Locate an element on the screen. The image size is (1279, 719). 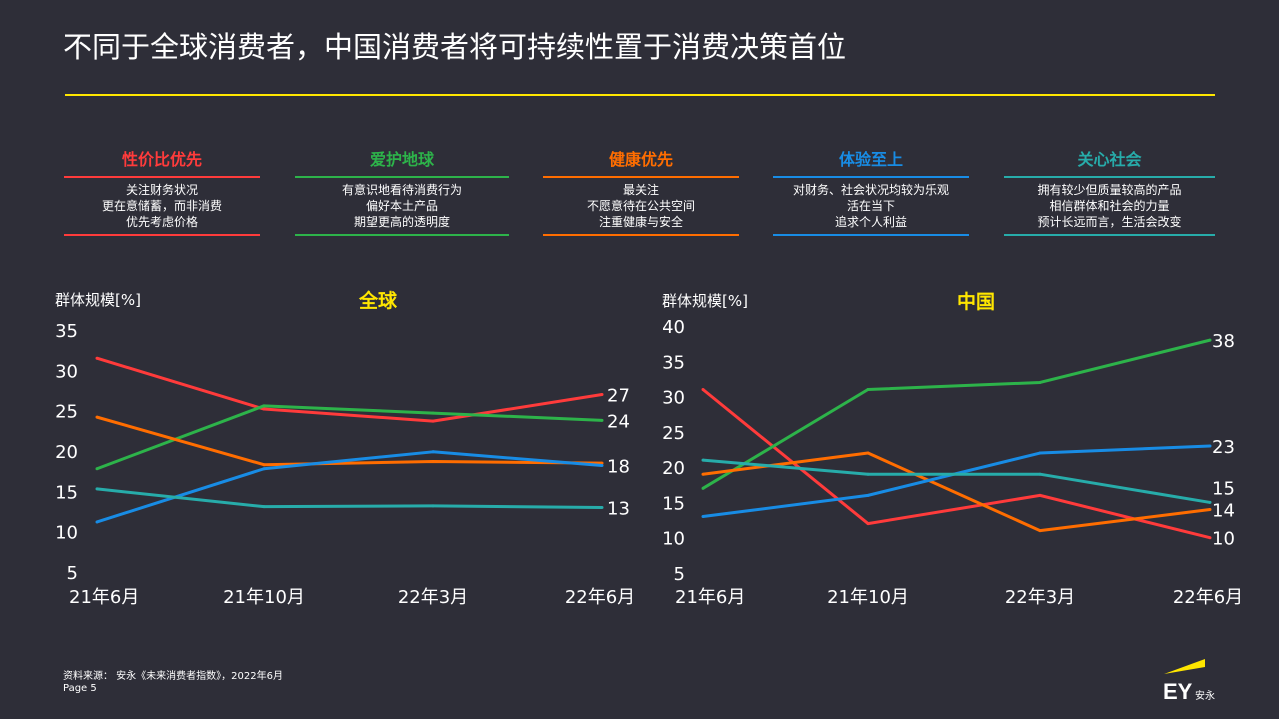
global-x-tick-label: 21年6月 is located at coordinates (104, 597).